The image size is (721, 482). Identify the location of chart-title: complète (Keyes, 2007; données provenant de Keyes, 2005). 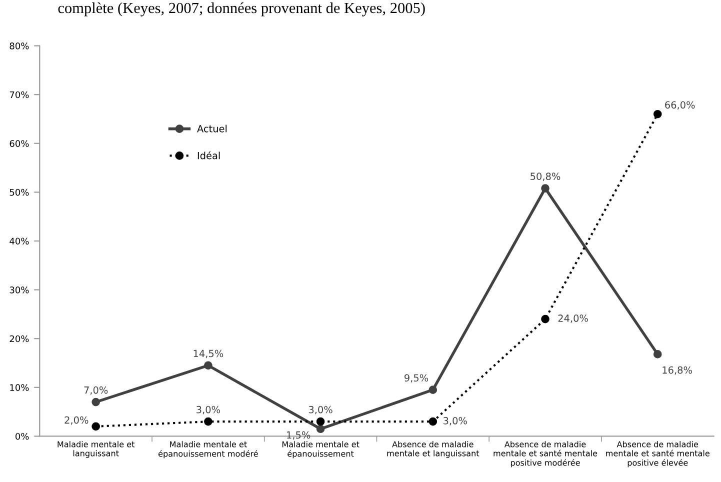
(241, 9).